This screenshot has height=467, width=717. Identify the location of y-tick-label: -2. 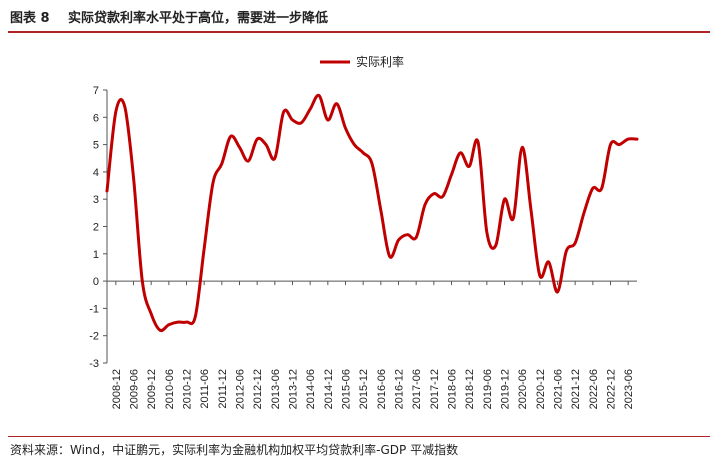
(94, 337).